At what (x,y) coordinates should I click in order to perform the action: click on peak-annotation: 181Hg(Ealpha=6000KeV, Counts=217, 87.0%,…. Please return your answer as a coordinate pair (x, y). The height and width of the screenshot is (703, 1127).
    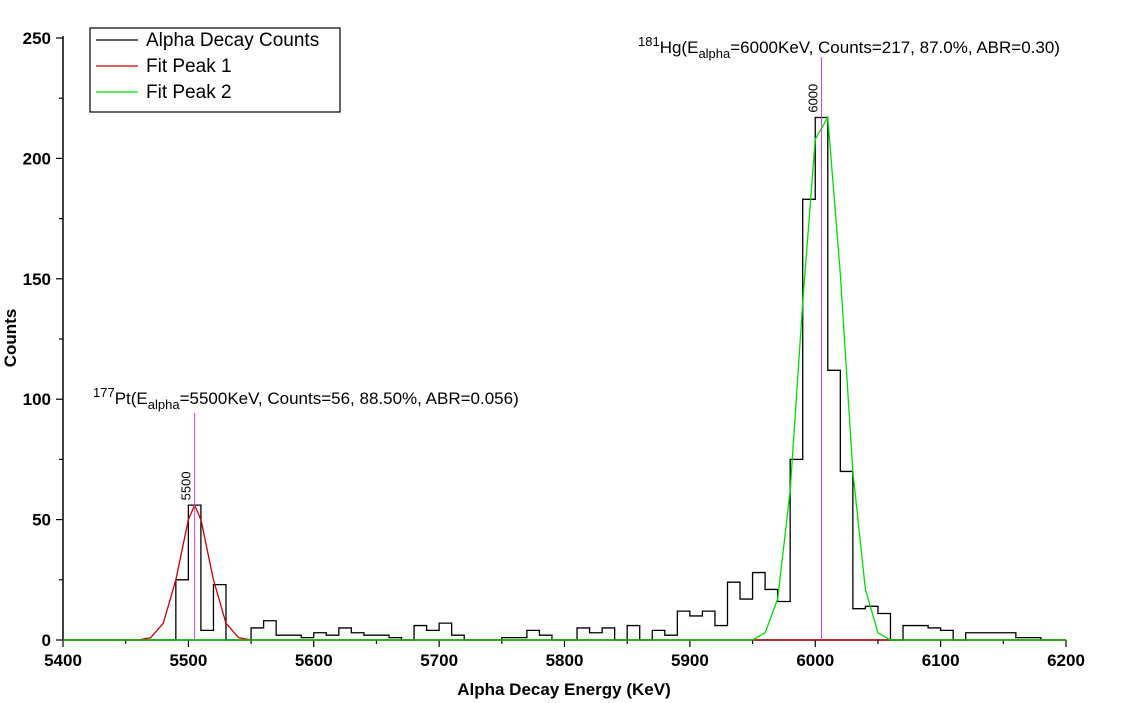
    Looking at the image, I should click on (849, 47).